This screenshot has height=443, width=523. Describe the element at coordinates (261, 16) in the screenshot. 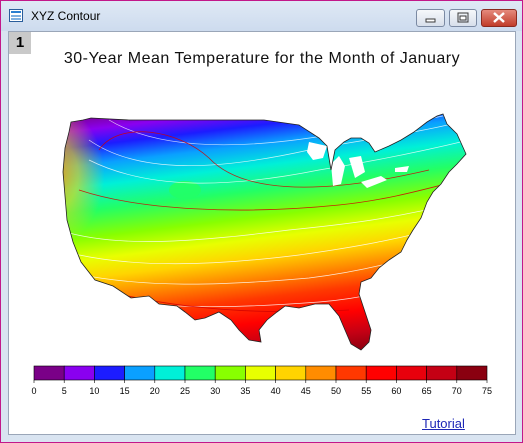

I see `title-bar: XYZ Contour` at that location.